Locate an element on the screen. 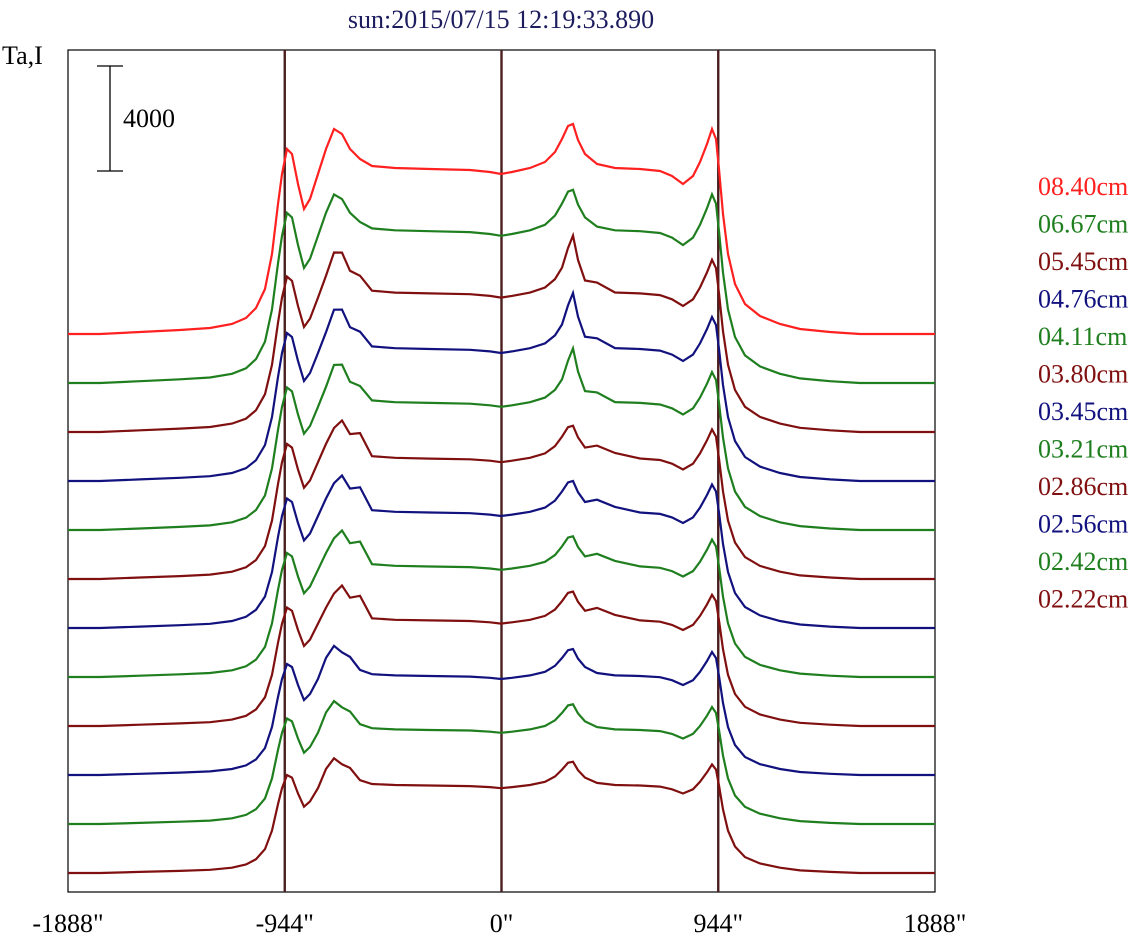 Image resolution: width=1147 pixels, height=941 pixels. series-line-02.22cm is located at coordinates (501, 815).